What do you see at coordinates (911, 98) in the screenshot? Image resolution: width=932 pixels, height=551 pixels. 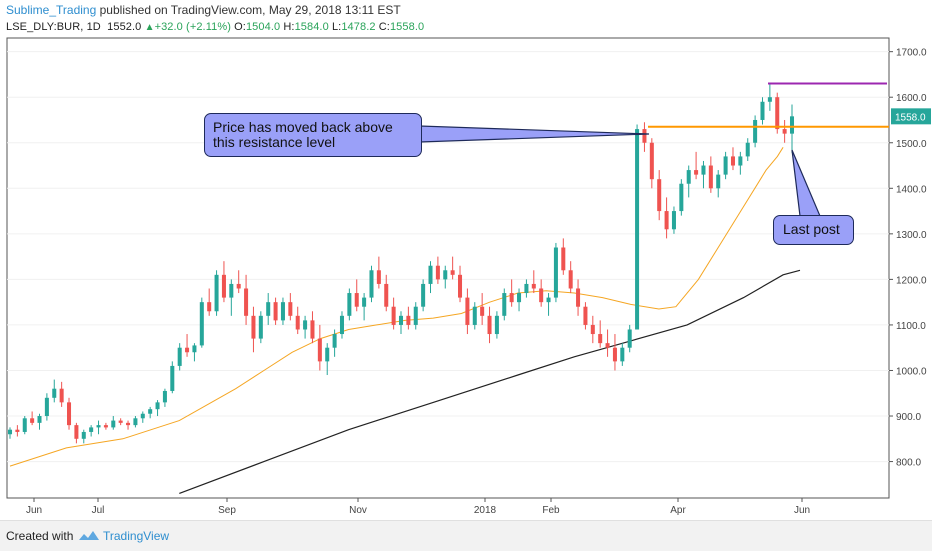 I see `y-tick-label: 1600.0` at bounding box center [911, 98].